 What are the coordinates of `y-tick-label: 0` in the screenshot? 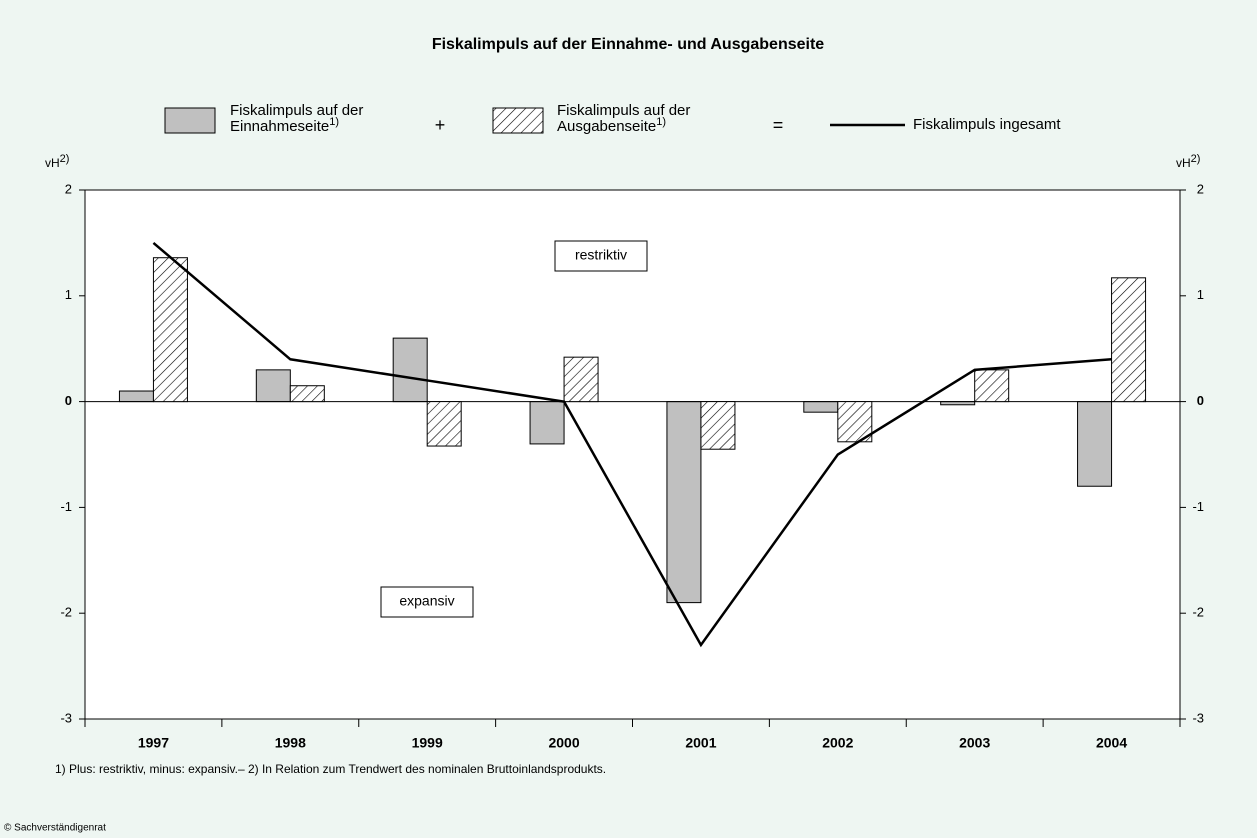 It's located at (68, 400).